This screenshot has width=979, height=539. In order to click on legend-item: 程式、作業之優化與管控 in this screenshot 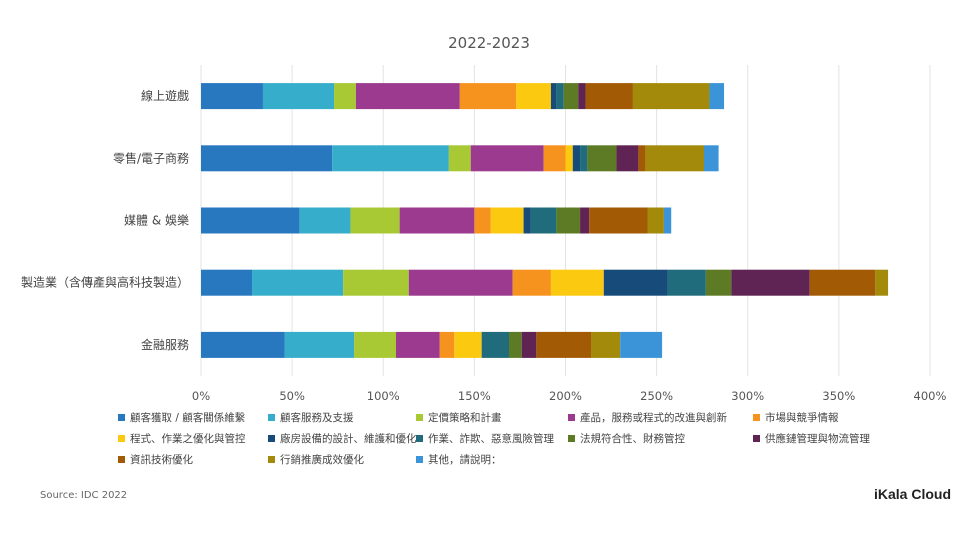, I will do `click(193, 438)`.